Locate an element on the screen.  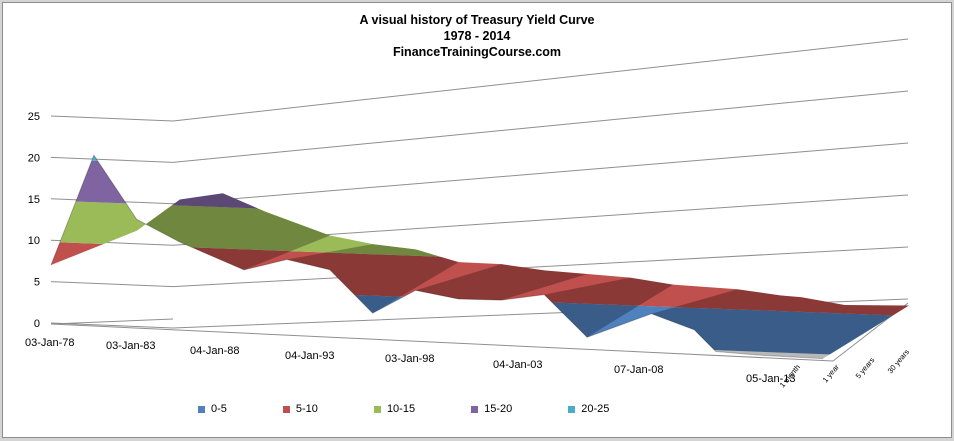
x-tick-label: 04-Jan-93 is located at coordinates (310, 356).